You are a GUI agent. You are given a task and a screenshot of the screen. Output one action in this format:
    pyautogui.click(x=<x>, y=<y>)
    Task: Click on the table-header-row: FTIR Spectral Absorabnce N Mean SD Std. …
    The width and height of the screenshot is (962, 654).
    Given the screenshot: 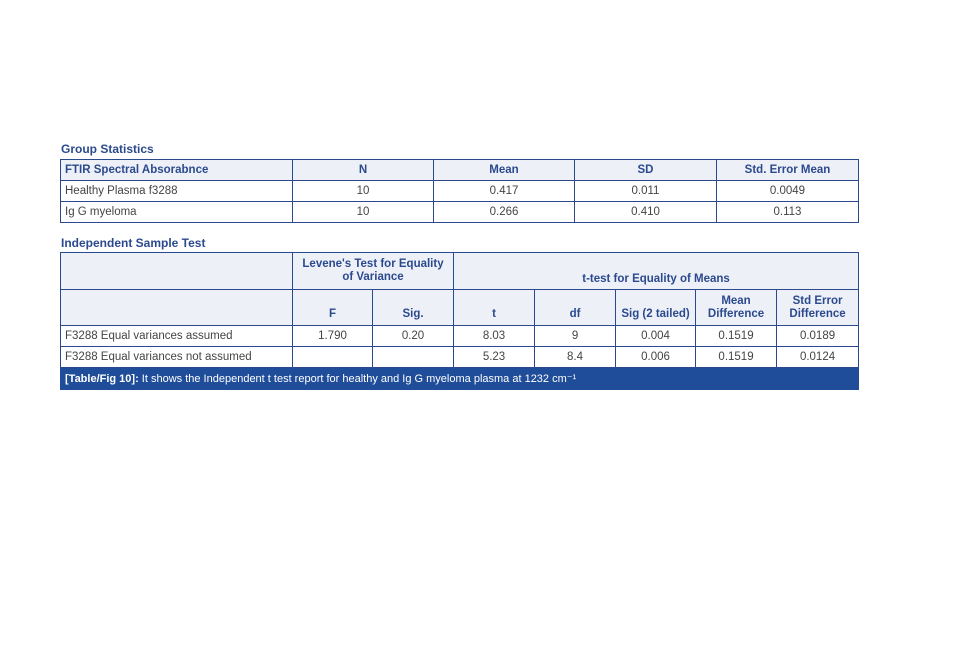 What is the action you would take?
    pyautogui.click(x=459, y=170)
    